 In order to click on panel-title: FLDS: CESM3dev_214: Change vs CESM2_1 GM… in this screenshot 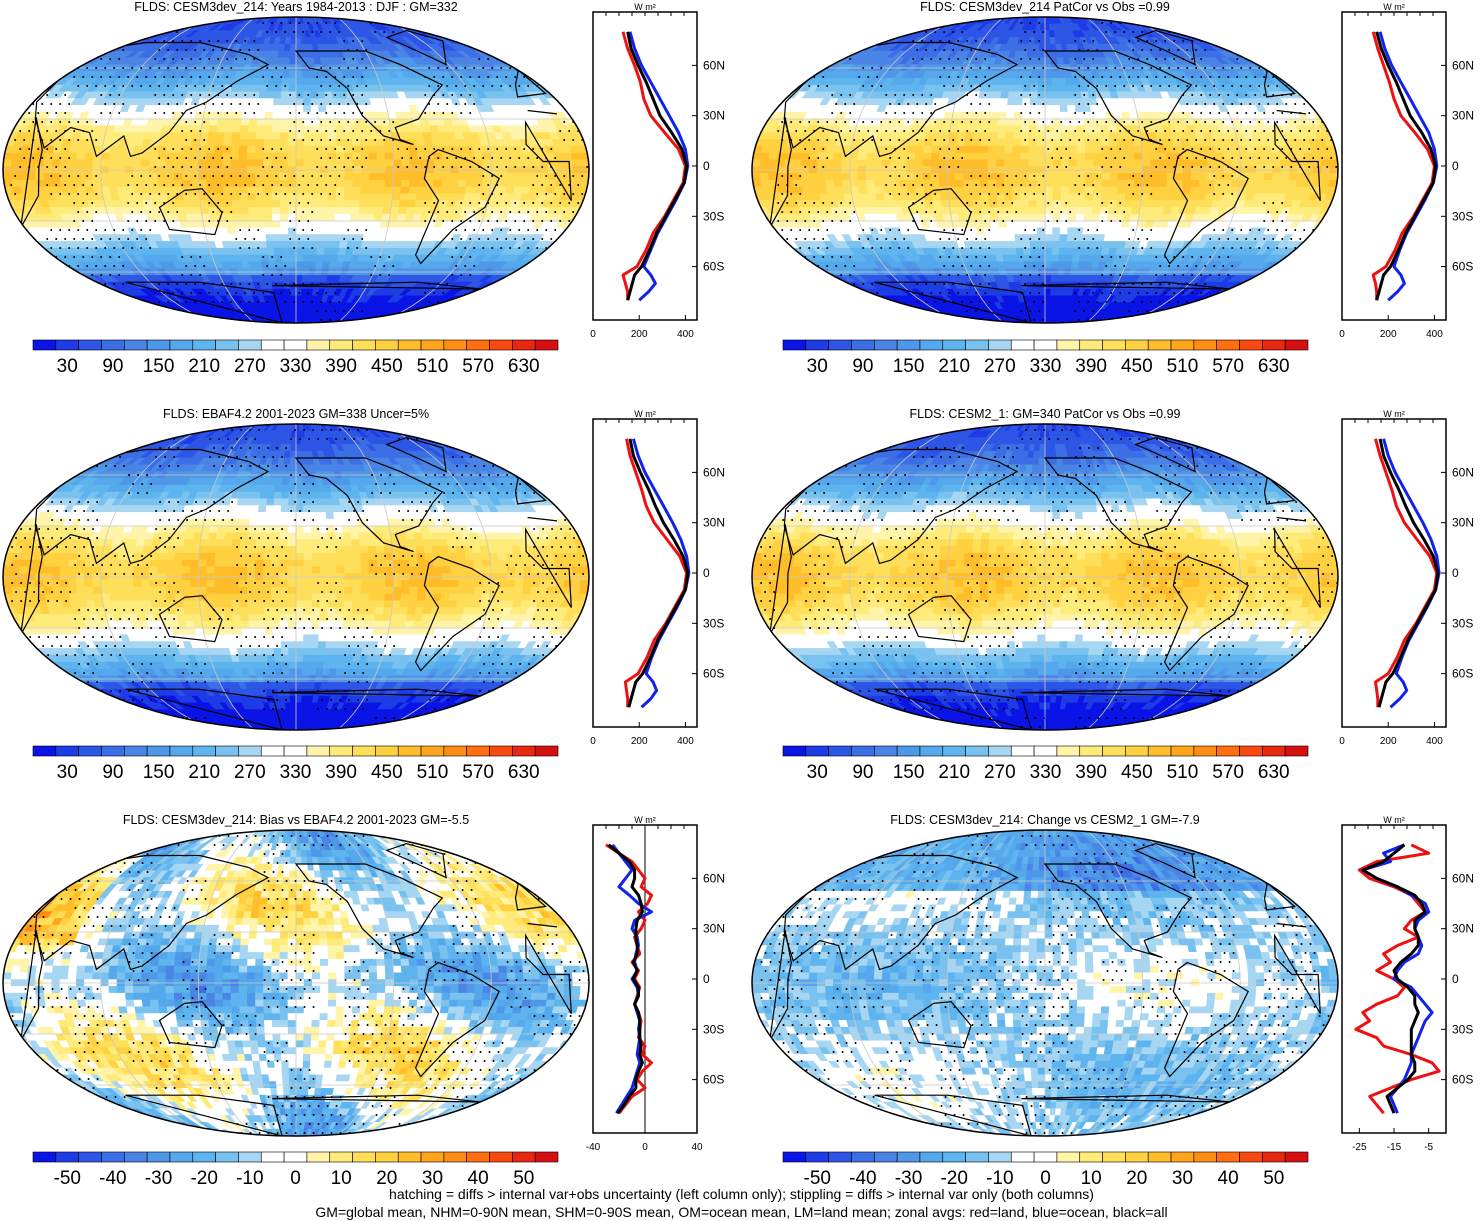, I will do `click(1045, 820)`.